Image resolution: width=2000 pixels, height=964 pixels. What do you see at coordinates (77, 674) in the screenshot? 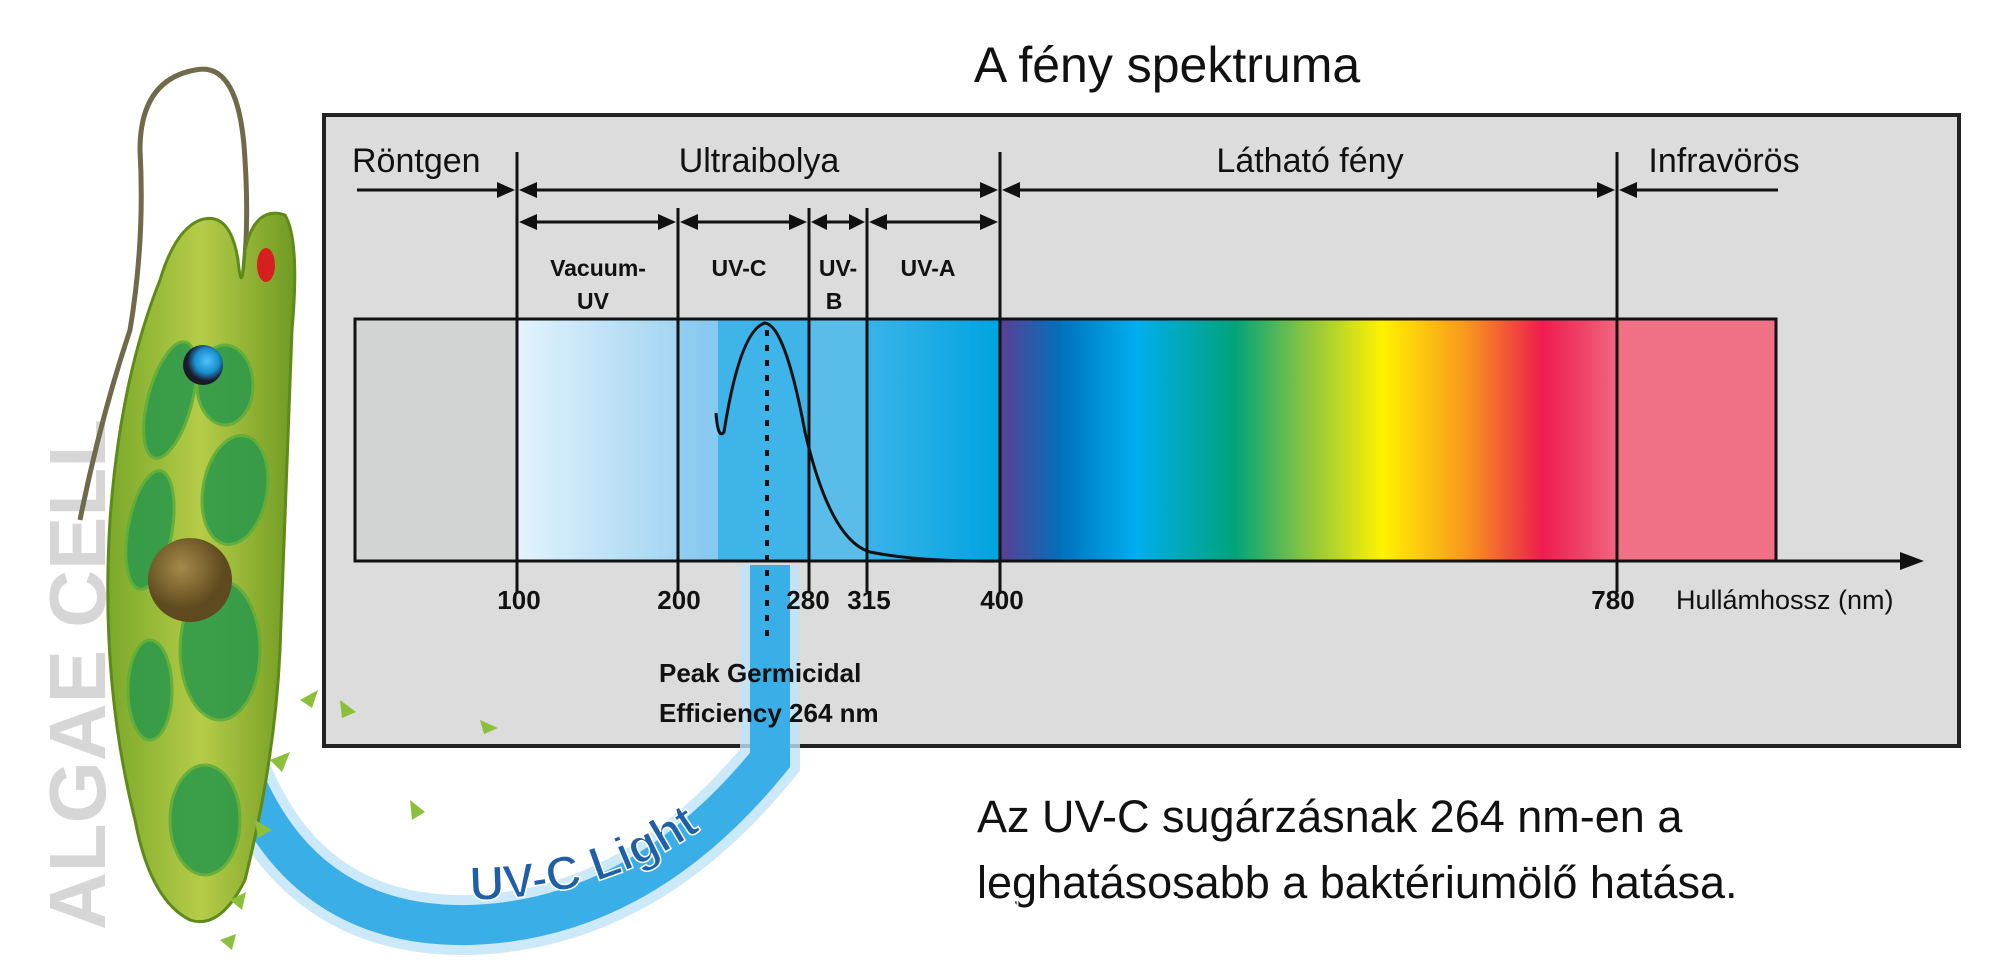
I see `algae-cell-label: ALGAE CELL` at bounding box center [77, 674].